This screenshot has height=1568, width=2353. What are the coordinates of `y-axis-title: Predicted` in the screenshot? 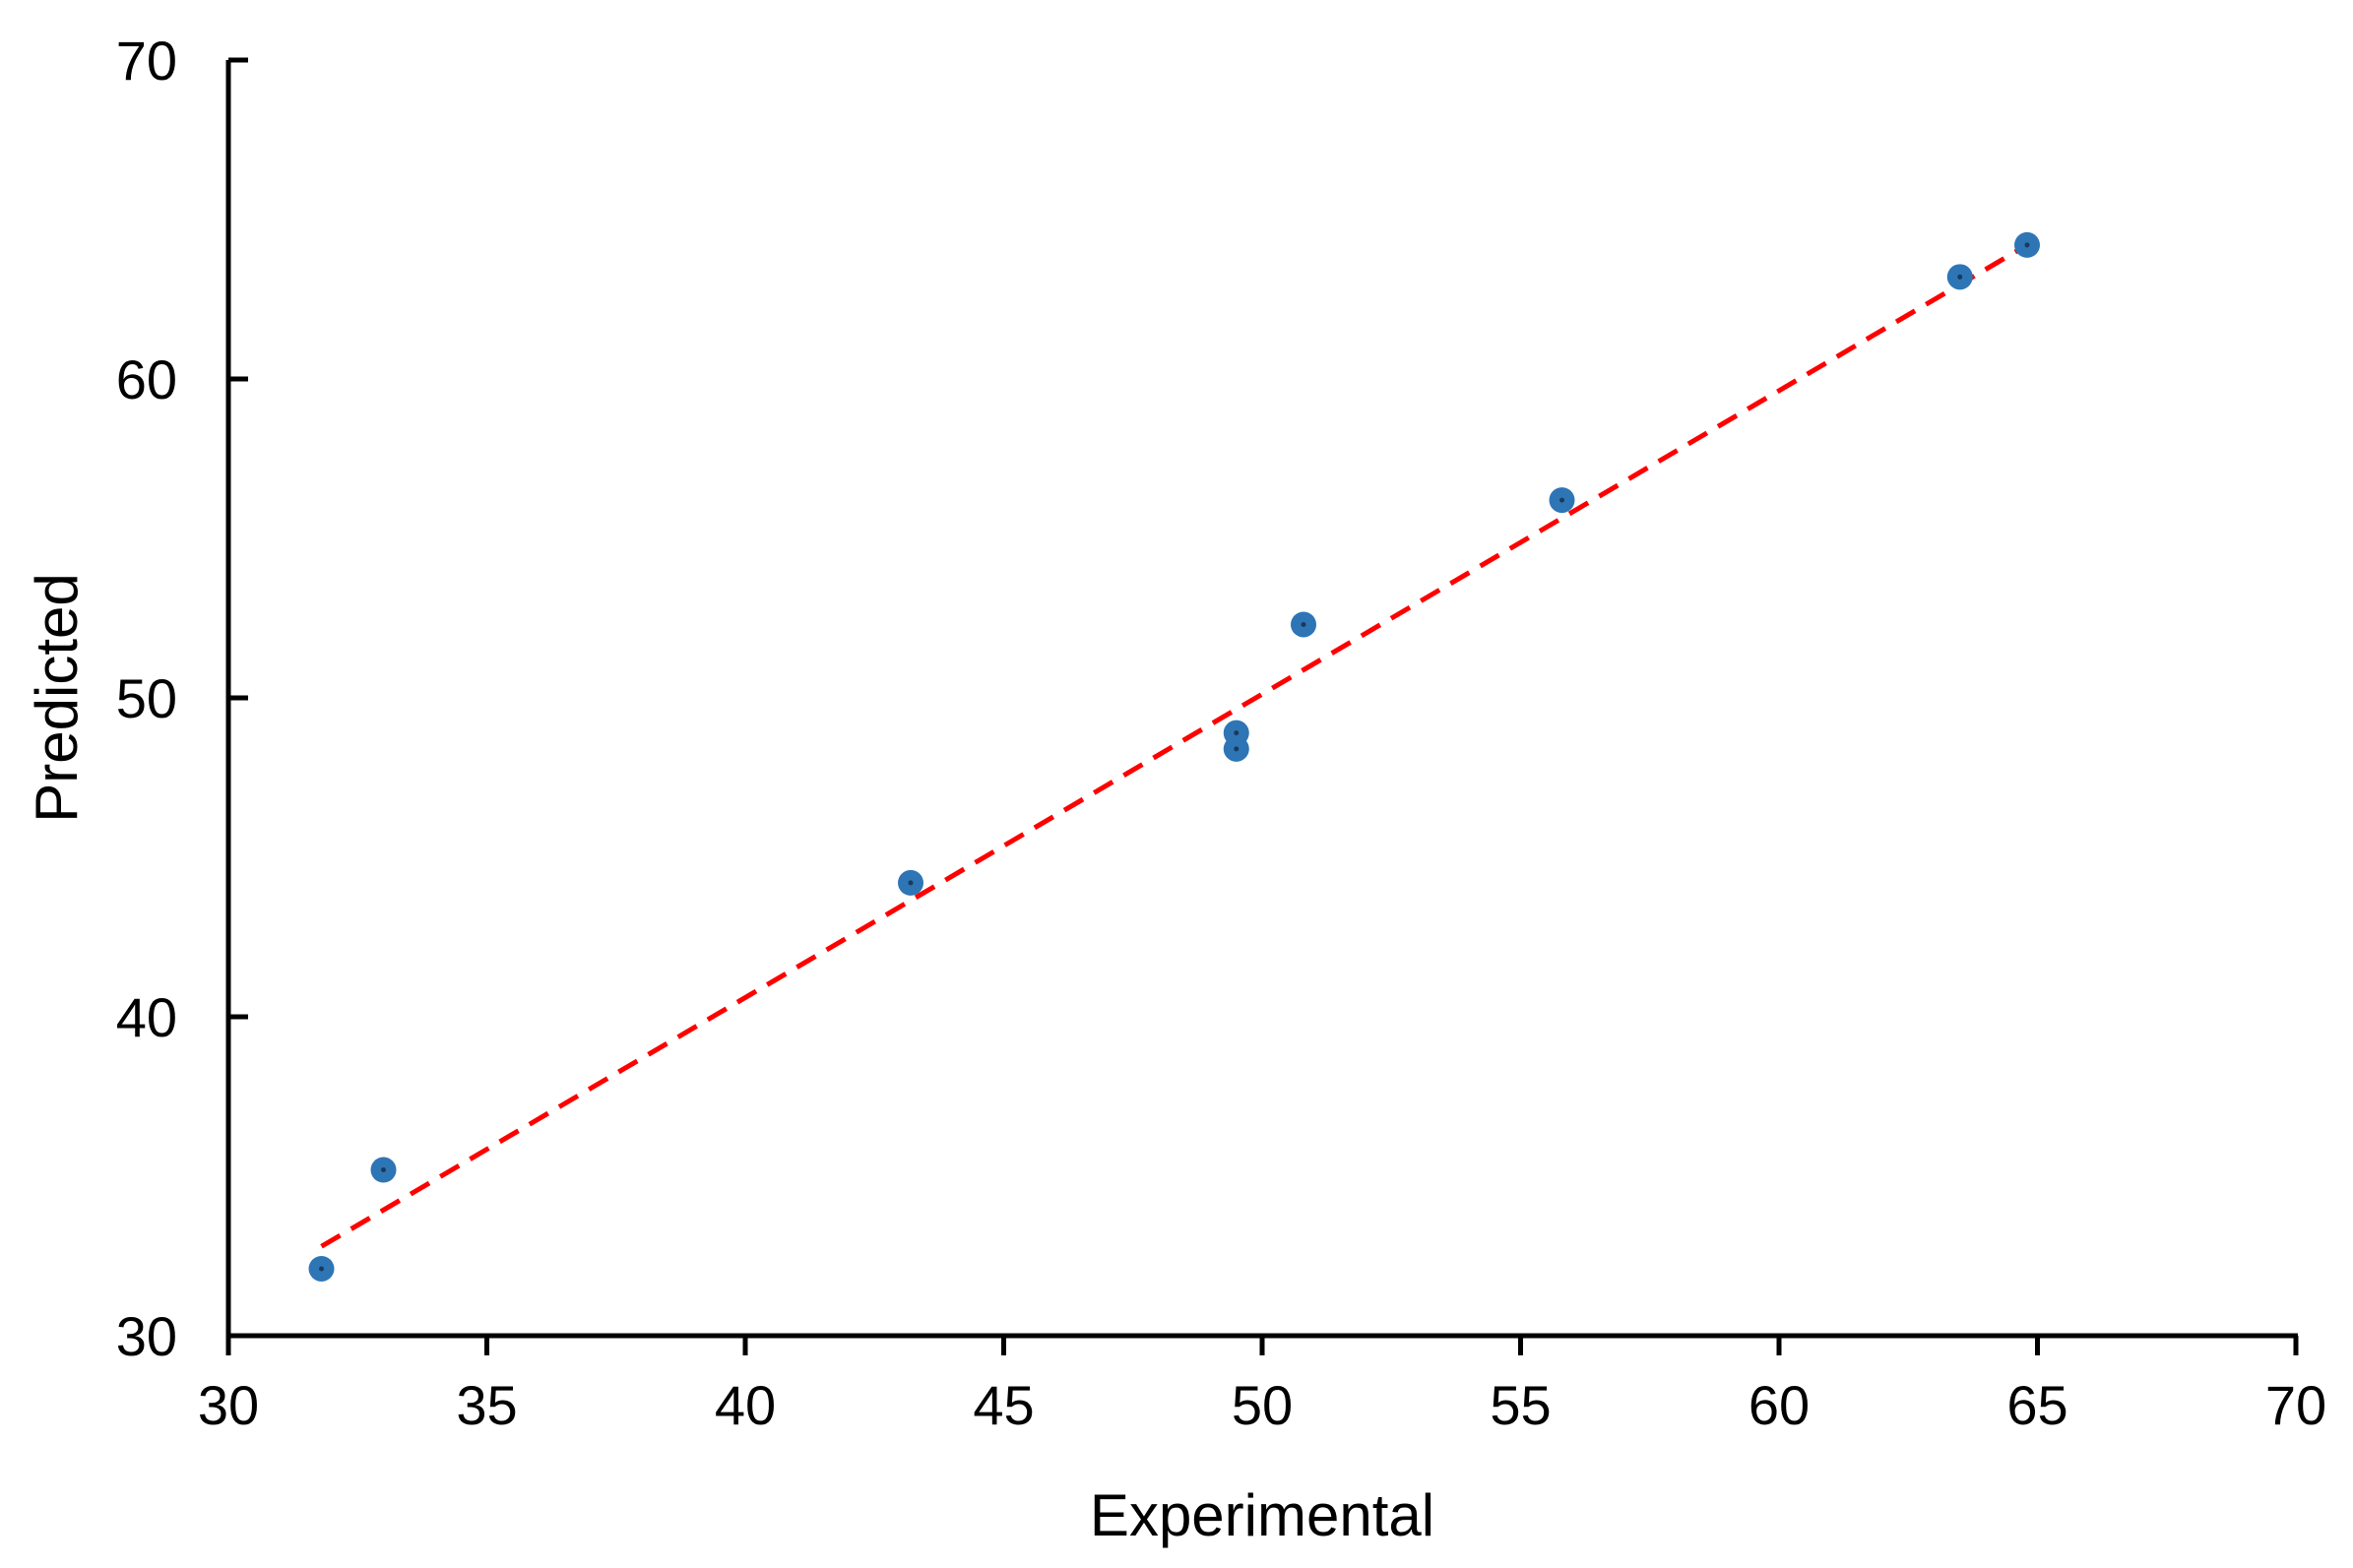 It's located at (57, 697).